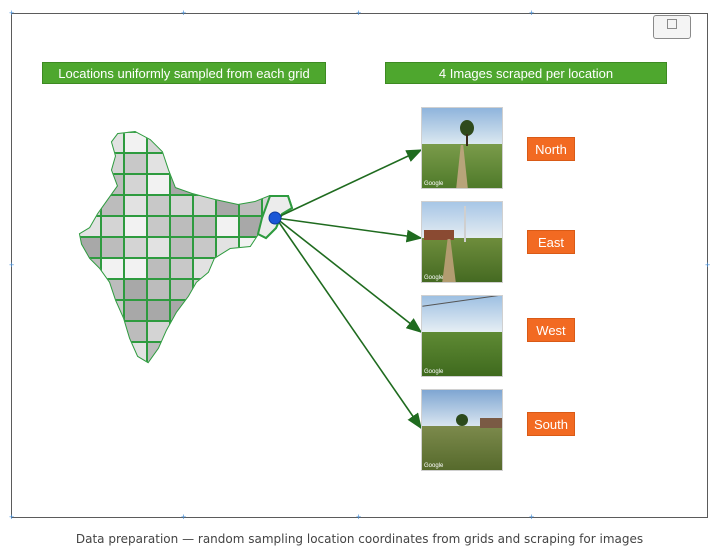  I want to click on sampling-arrows, so click(349, 289).